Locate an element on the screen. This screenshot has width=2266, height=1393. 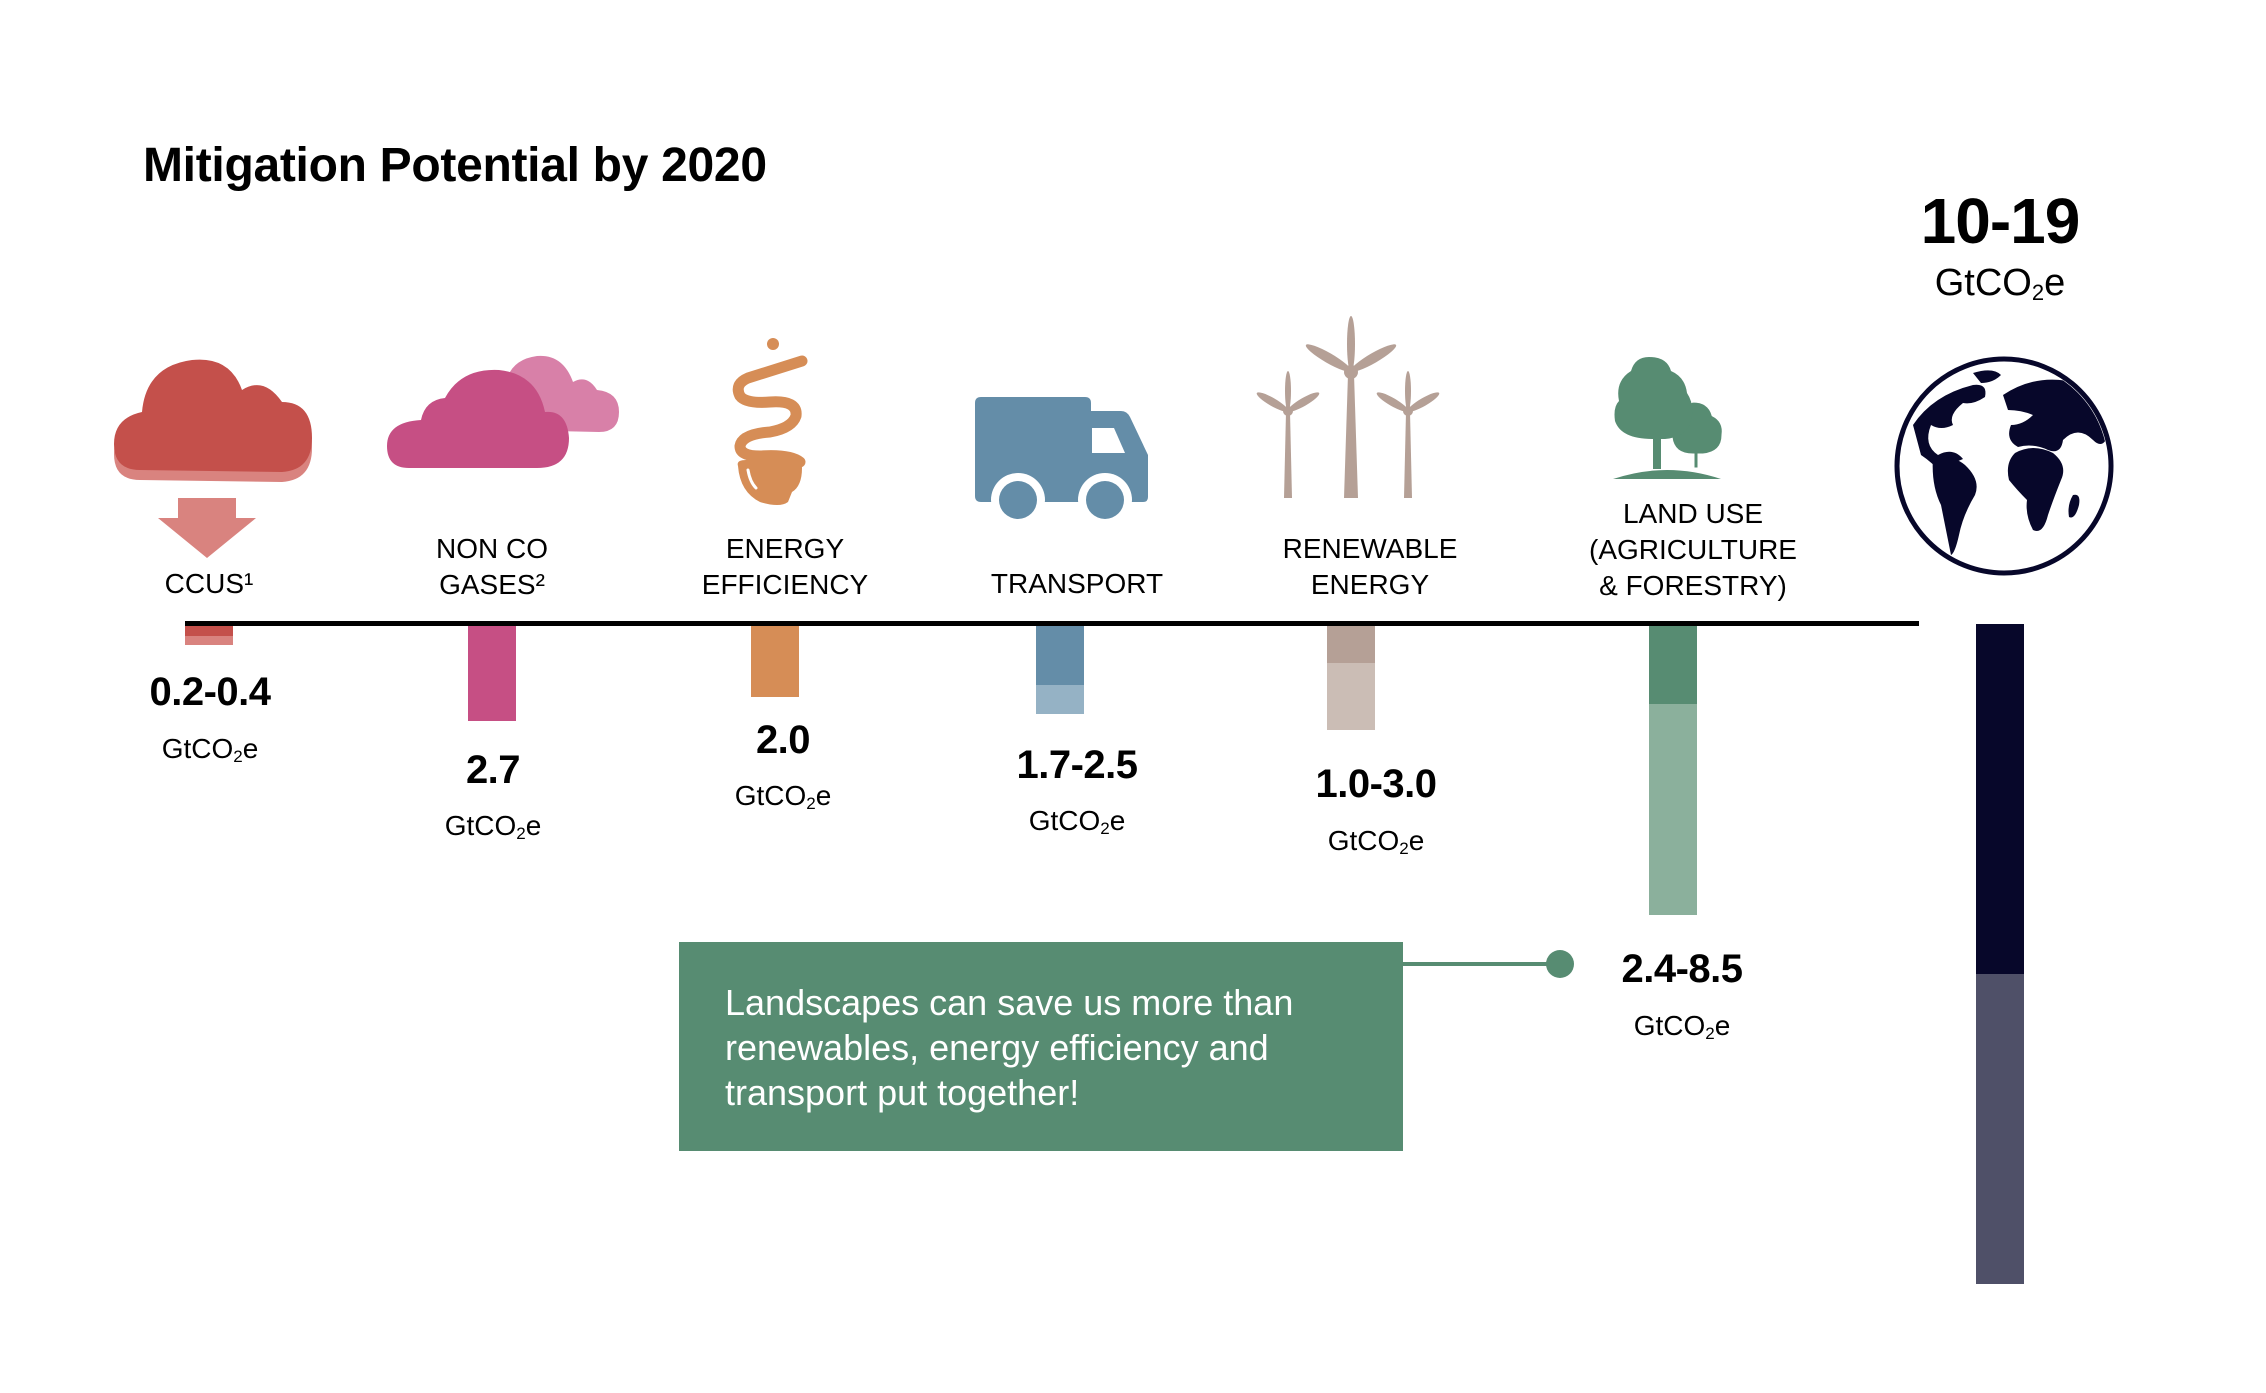
unit-energy-efficiency: GtCO2e is located at coordinates (783, 796).